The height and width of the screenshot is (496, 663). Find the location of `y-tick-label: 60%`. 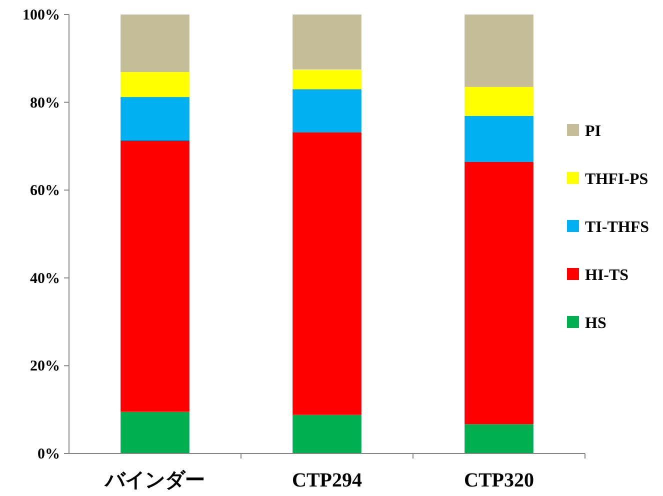

y-tick-label: 60% is located at coordinates (45, 191).